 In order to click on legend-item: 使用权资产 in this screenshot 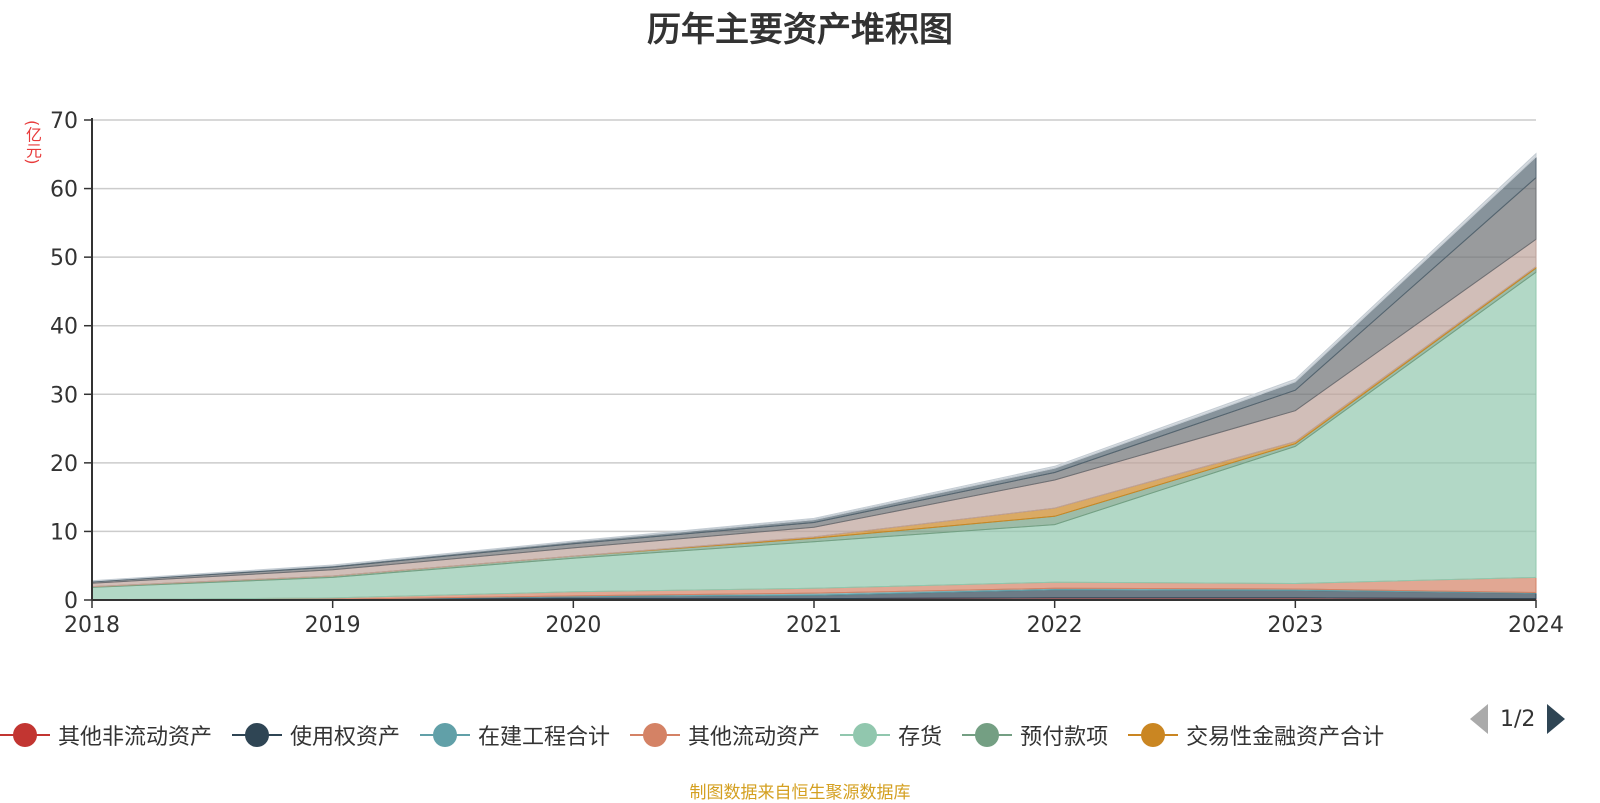, I will do `click(316, 735)`.